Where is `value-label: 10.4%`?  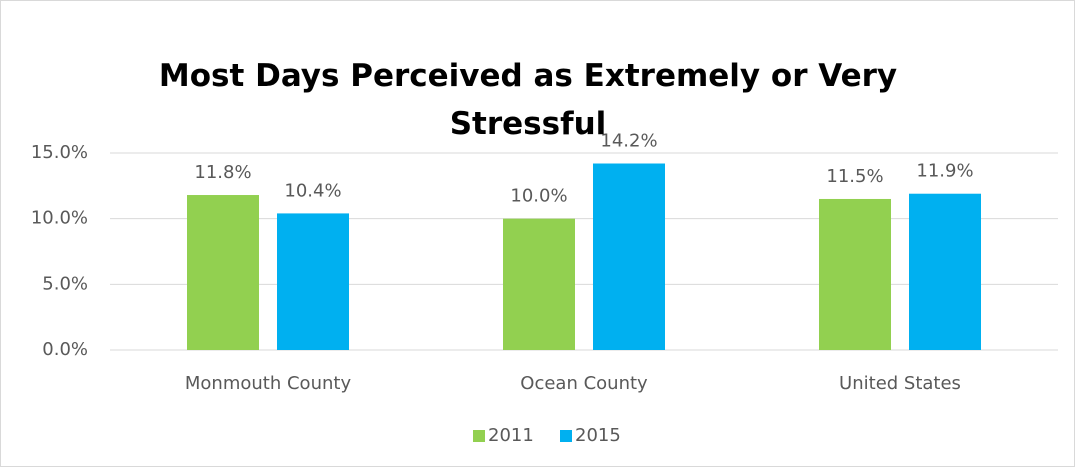
value-label: 10.4% is located at coordinates (312, 190).